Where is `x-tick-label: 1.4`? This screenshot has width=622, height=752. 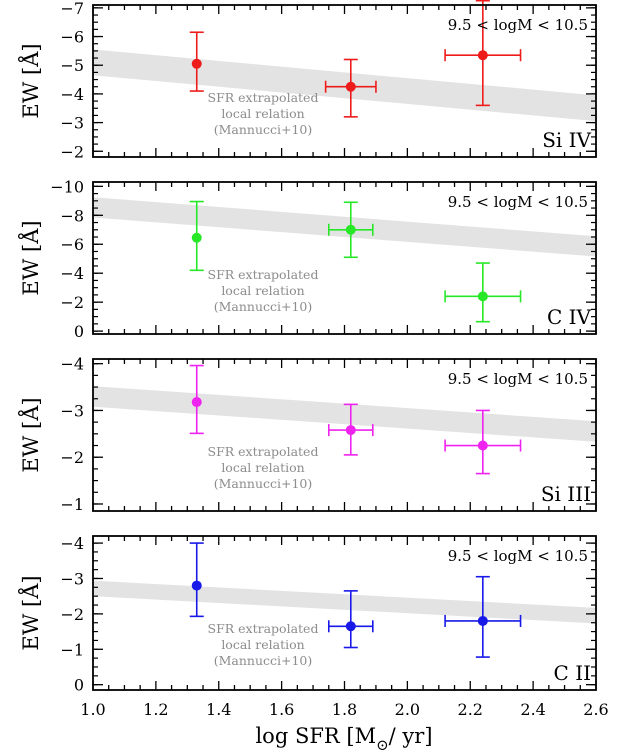 x-tick-label: 1.4 is located at coordinates (218, 709).